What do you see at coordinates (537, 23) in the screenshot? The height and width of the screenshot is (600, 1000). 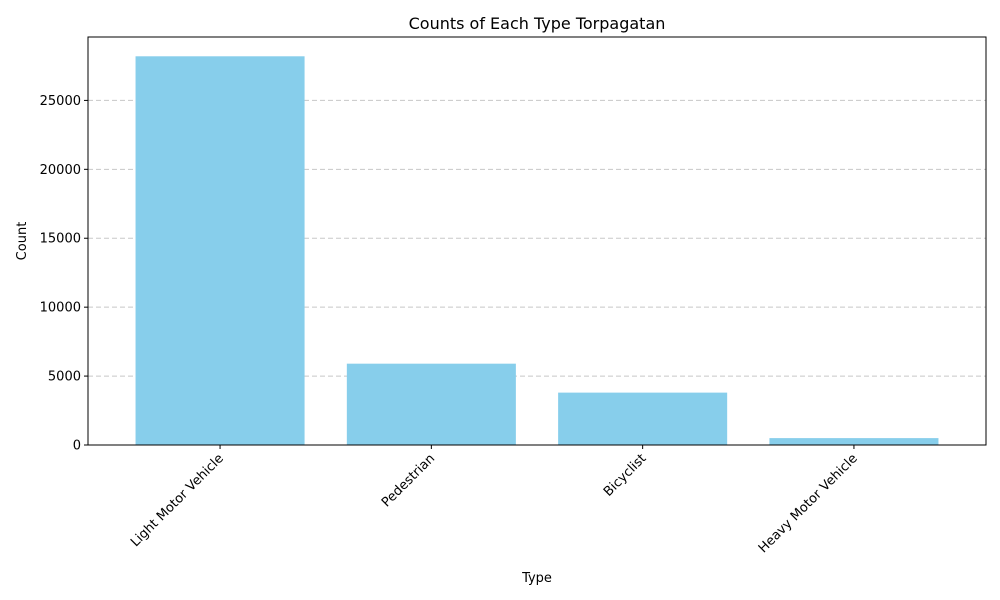 I see `chart-title: Counts of Each Type Torpagatan` at bounding box center [537, 23].